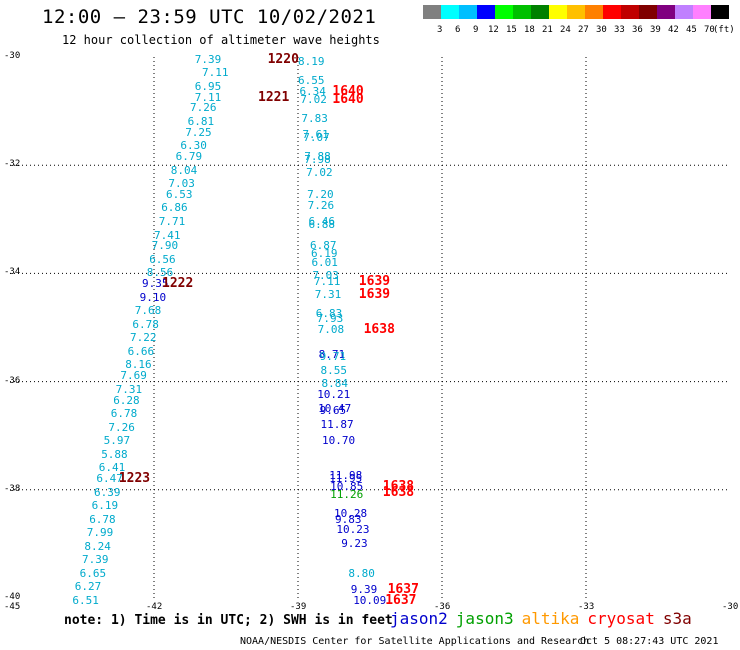  What do you see at coordinates (621, 618) in the screenshot?
I see `legend-cryosat: cryosat` at bounding box center [621, 618].